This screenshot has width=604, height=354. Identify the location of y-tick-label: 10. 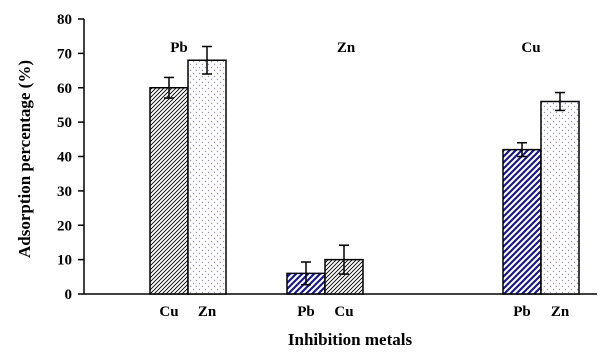
(64, 261).